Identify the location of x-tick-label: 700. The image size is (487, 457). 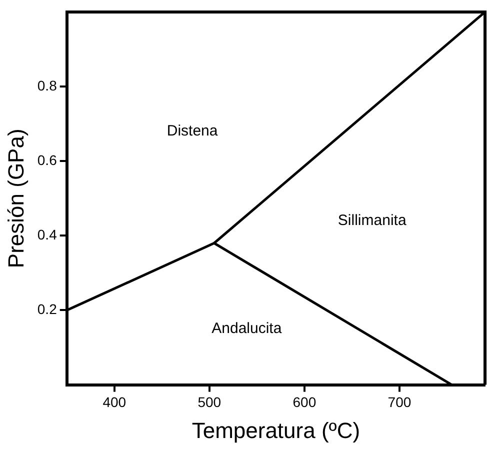
(400, 402).